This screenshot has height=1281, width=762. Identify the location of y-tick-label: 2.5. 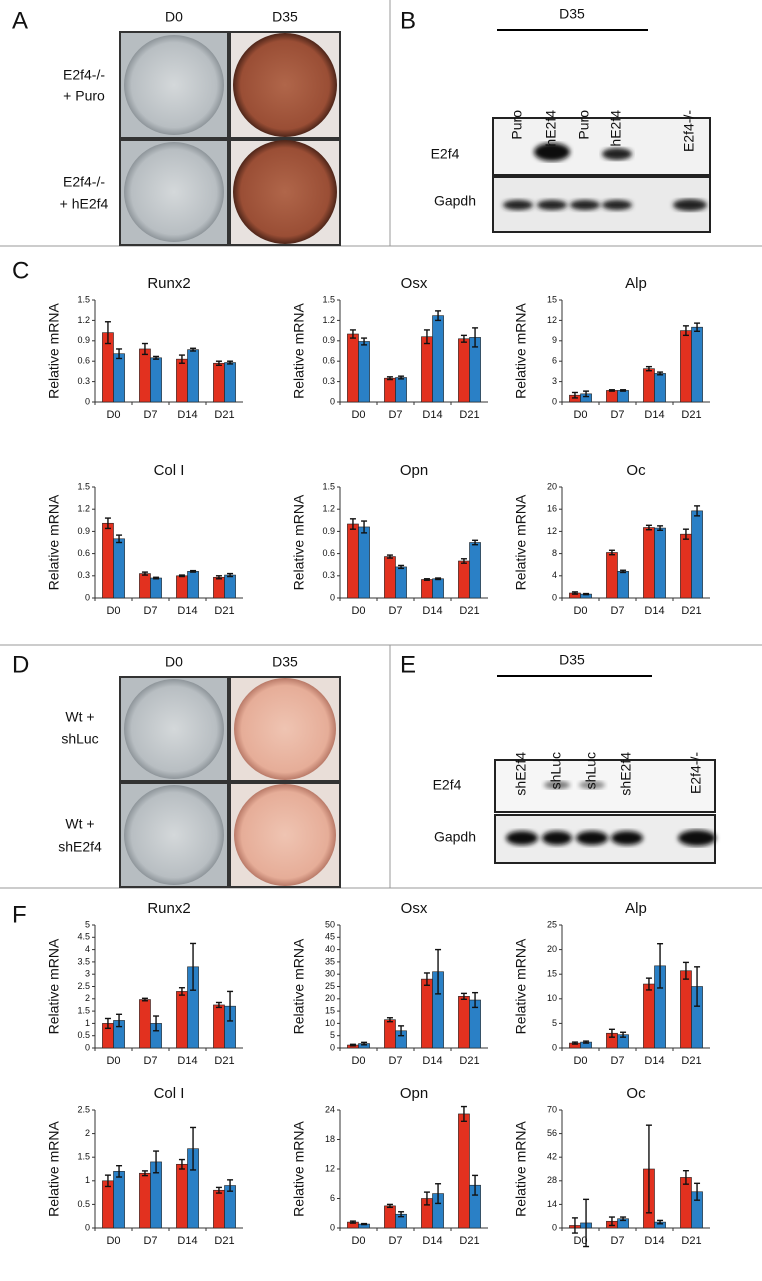
(83, 1109).